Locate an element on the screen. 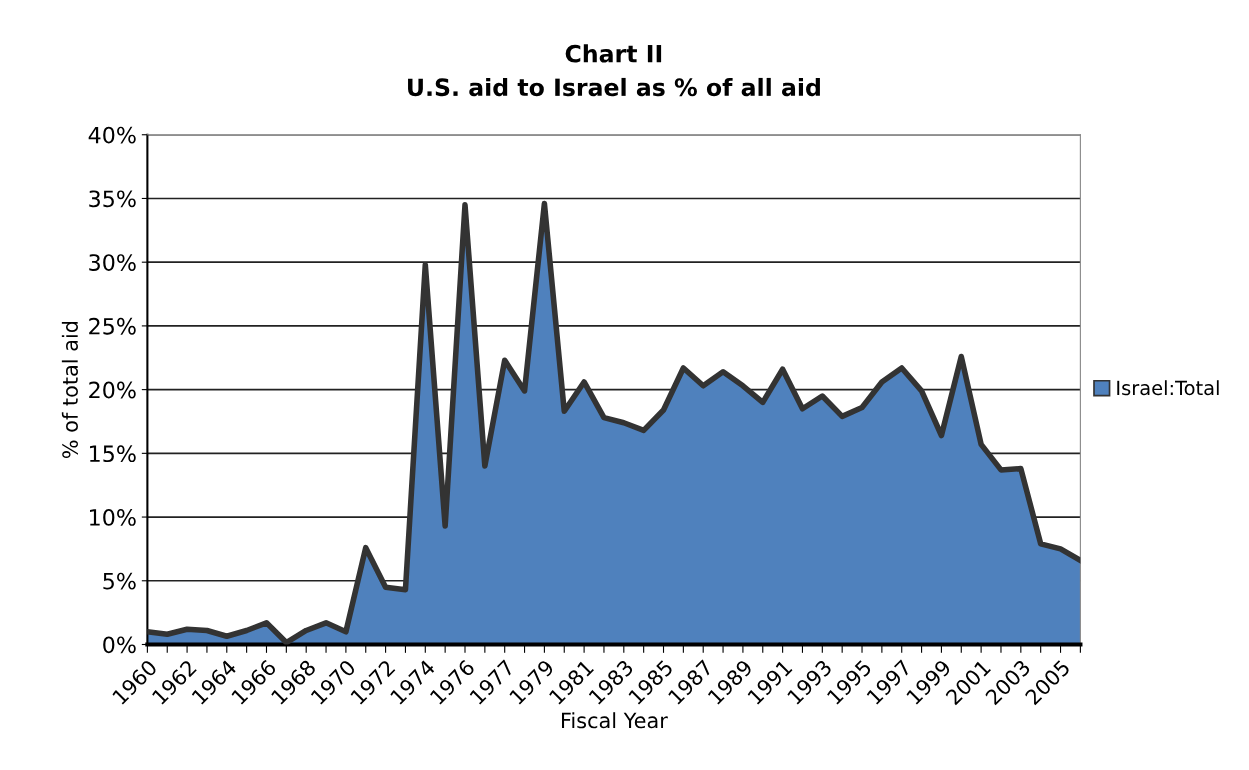  y-axis-title: % of total aid is located at coordinates (69, 390).